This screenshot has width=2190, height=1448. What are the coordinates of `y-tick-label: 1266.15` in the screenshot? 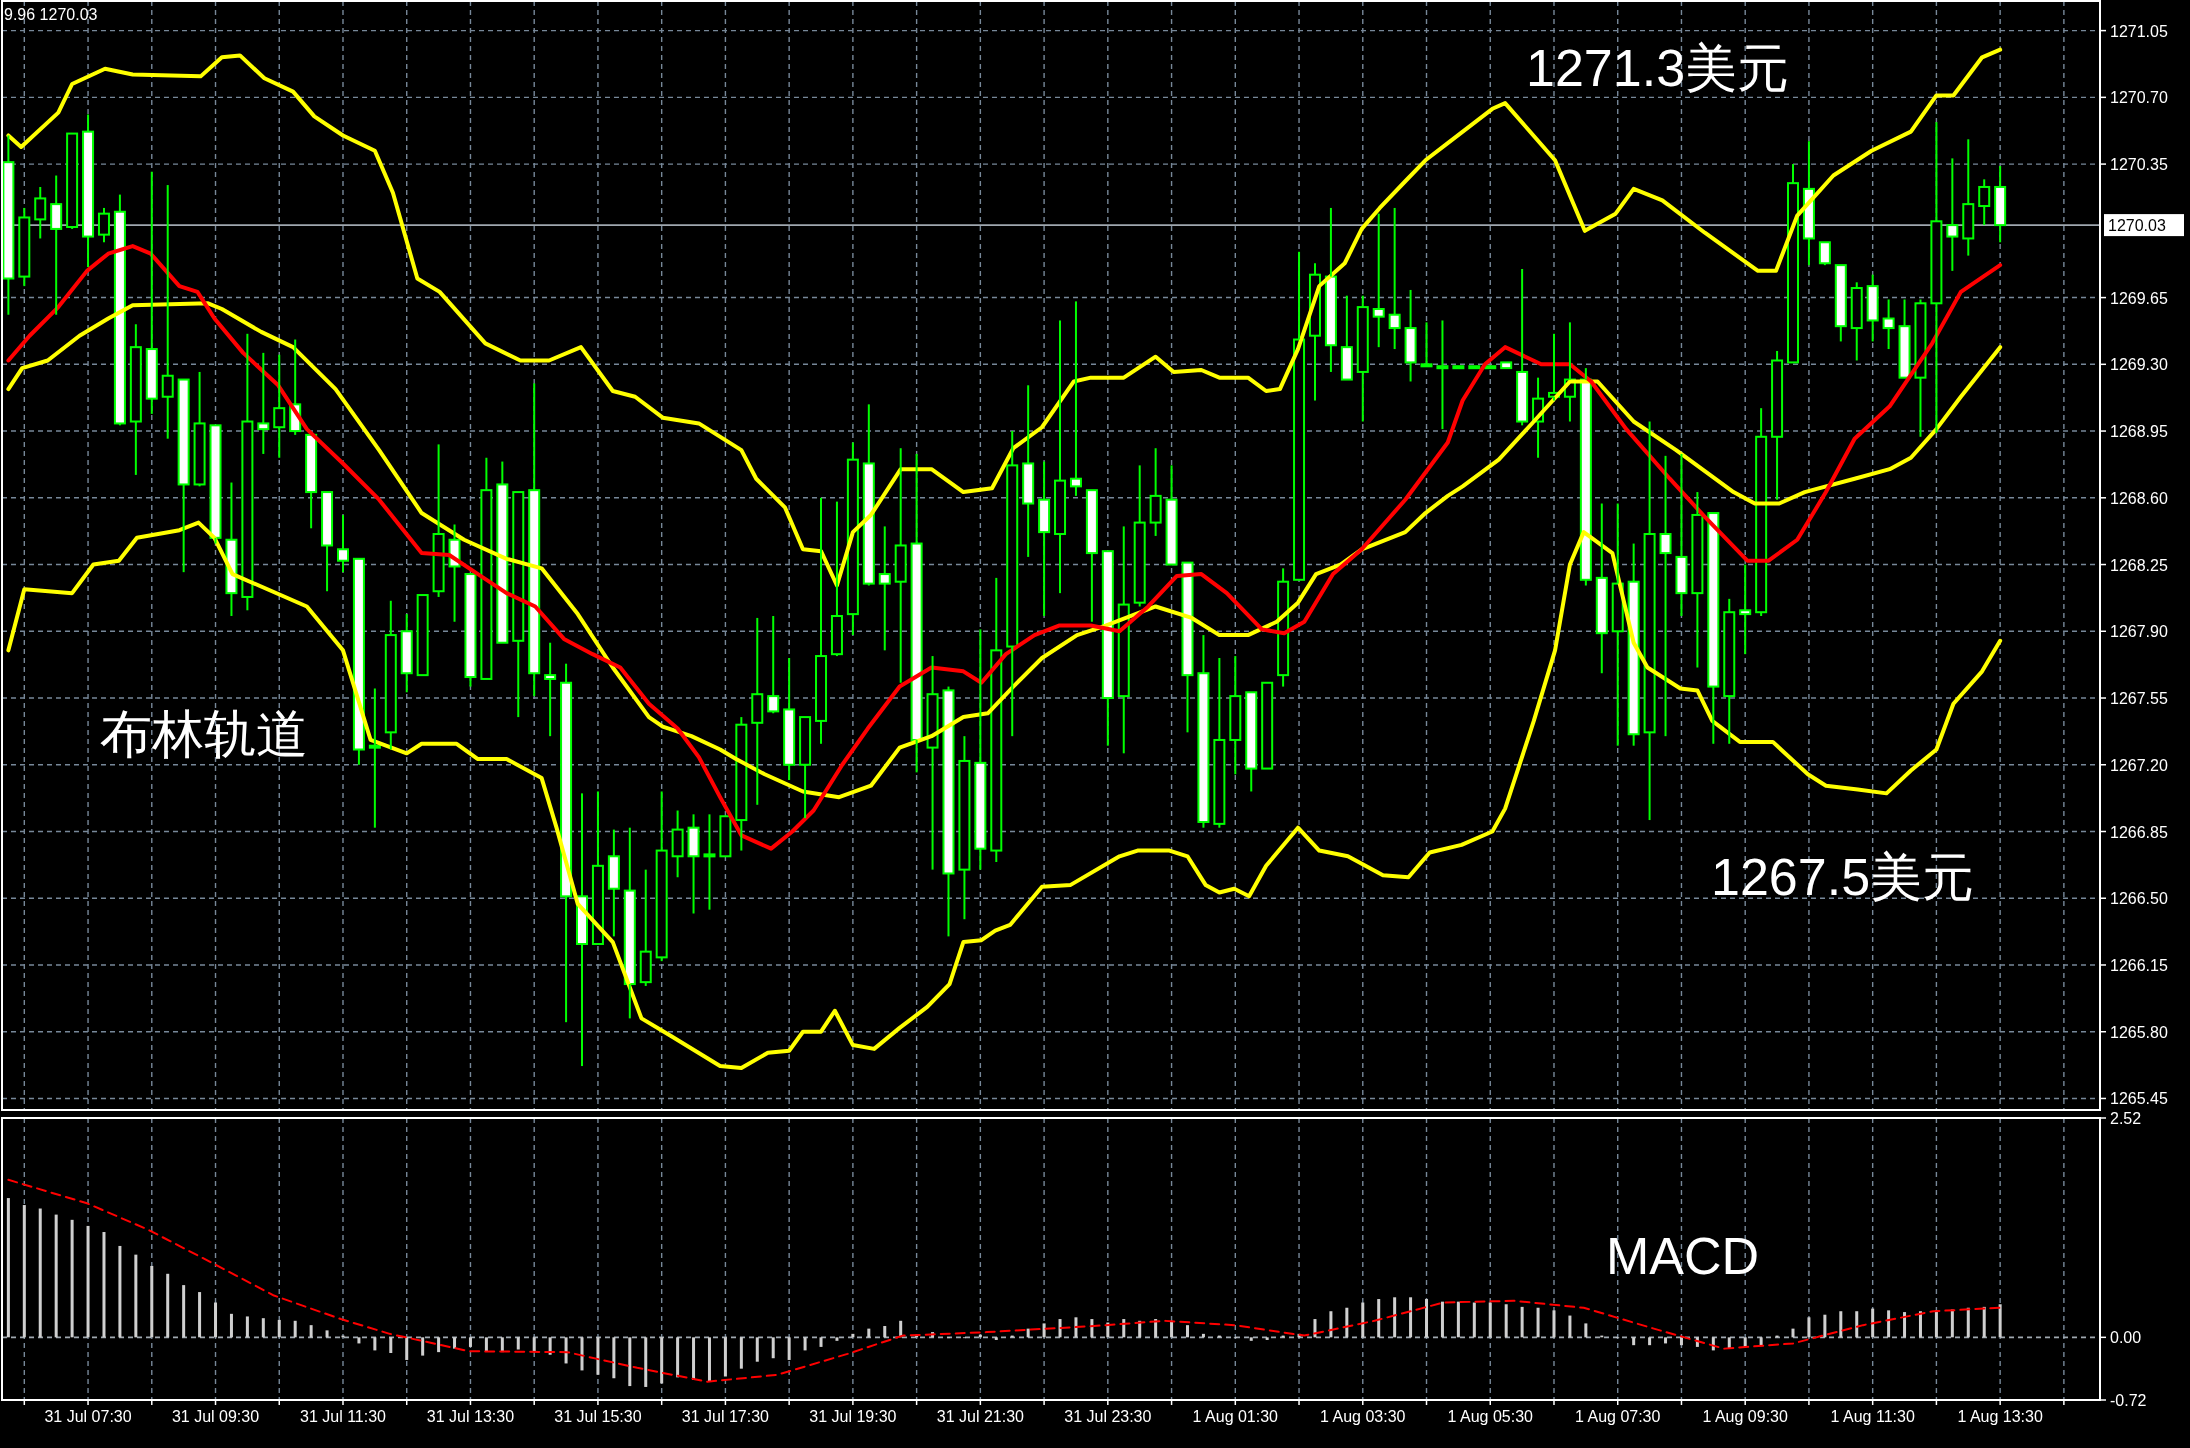 It's located at (2139, 965).